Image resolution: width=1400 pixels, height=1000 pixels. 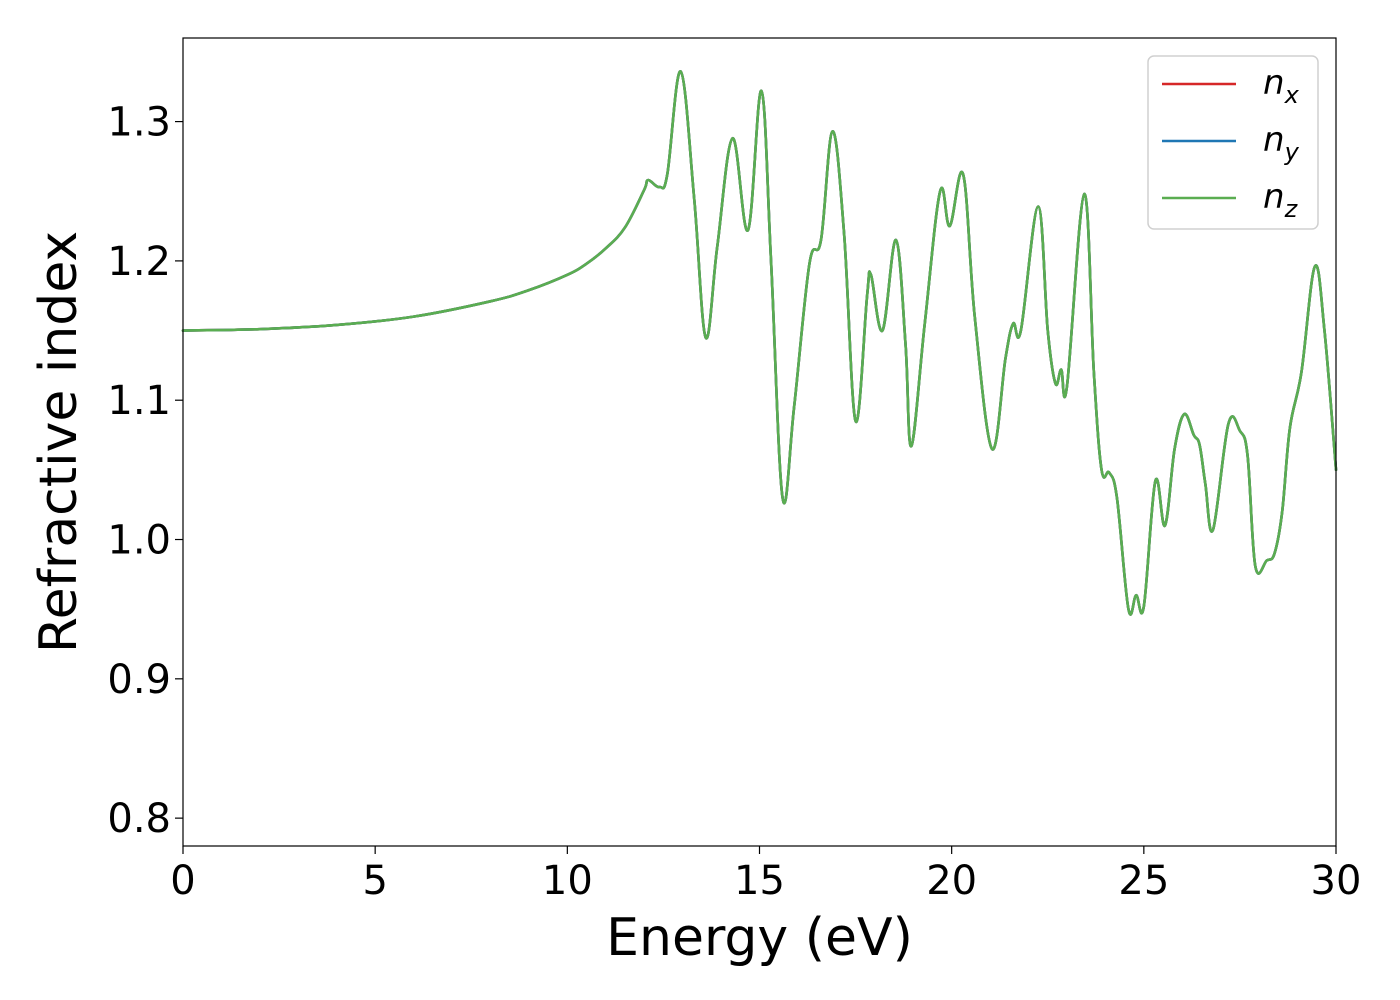 What do you see at coordinates (759, 938) in the screenshot?
I see `x-axis-label: Energy (eV)` at bounding box center [759, 938].